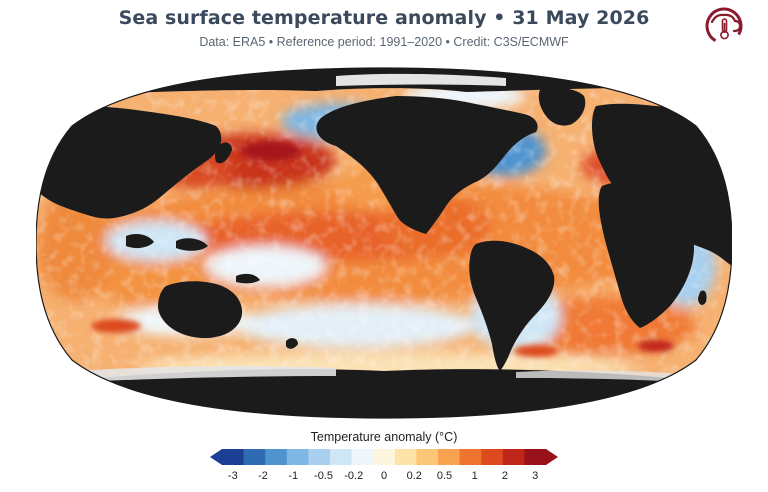 The image size is (768, 492). I want to click on legend-tick-label: 1, so click(474, 476).